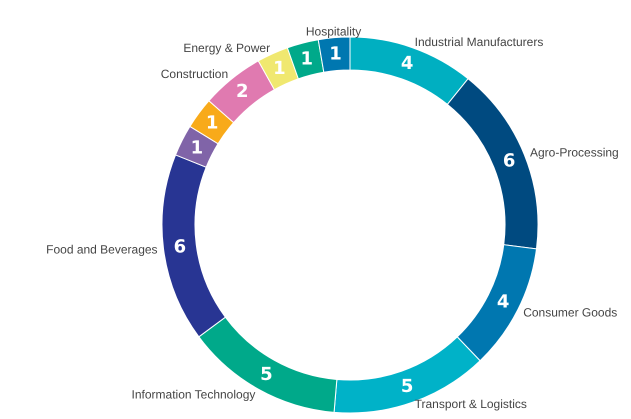 This screenshot has width=631, height=419. Describe the element at coordinates (194, 74) in the screenshot. I see `slice-label: Construction` at that location.